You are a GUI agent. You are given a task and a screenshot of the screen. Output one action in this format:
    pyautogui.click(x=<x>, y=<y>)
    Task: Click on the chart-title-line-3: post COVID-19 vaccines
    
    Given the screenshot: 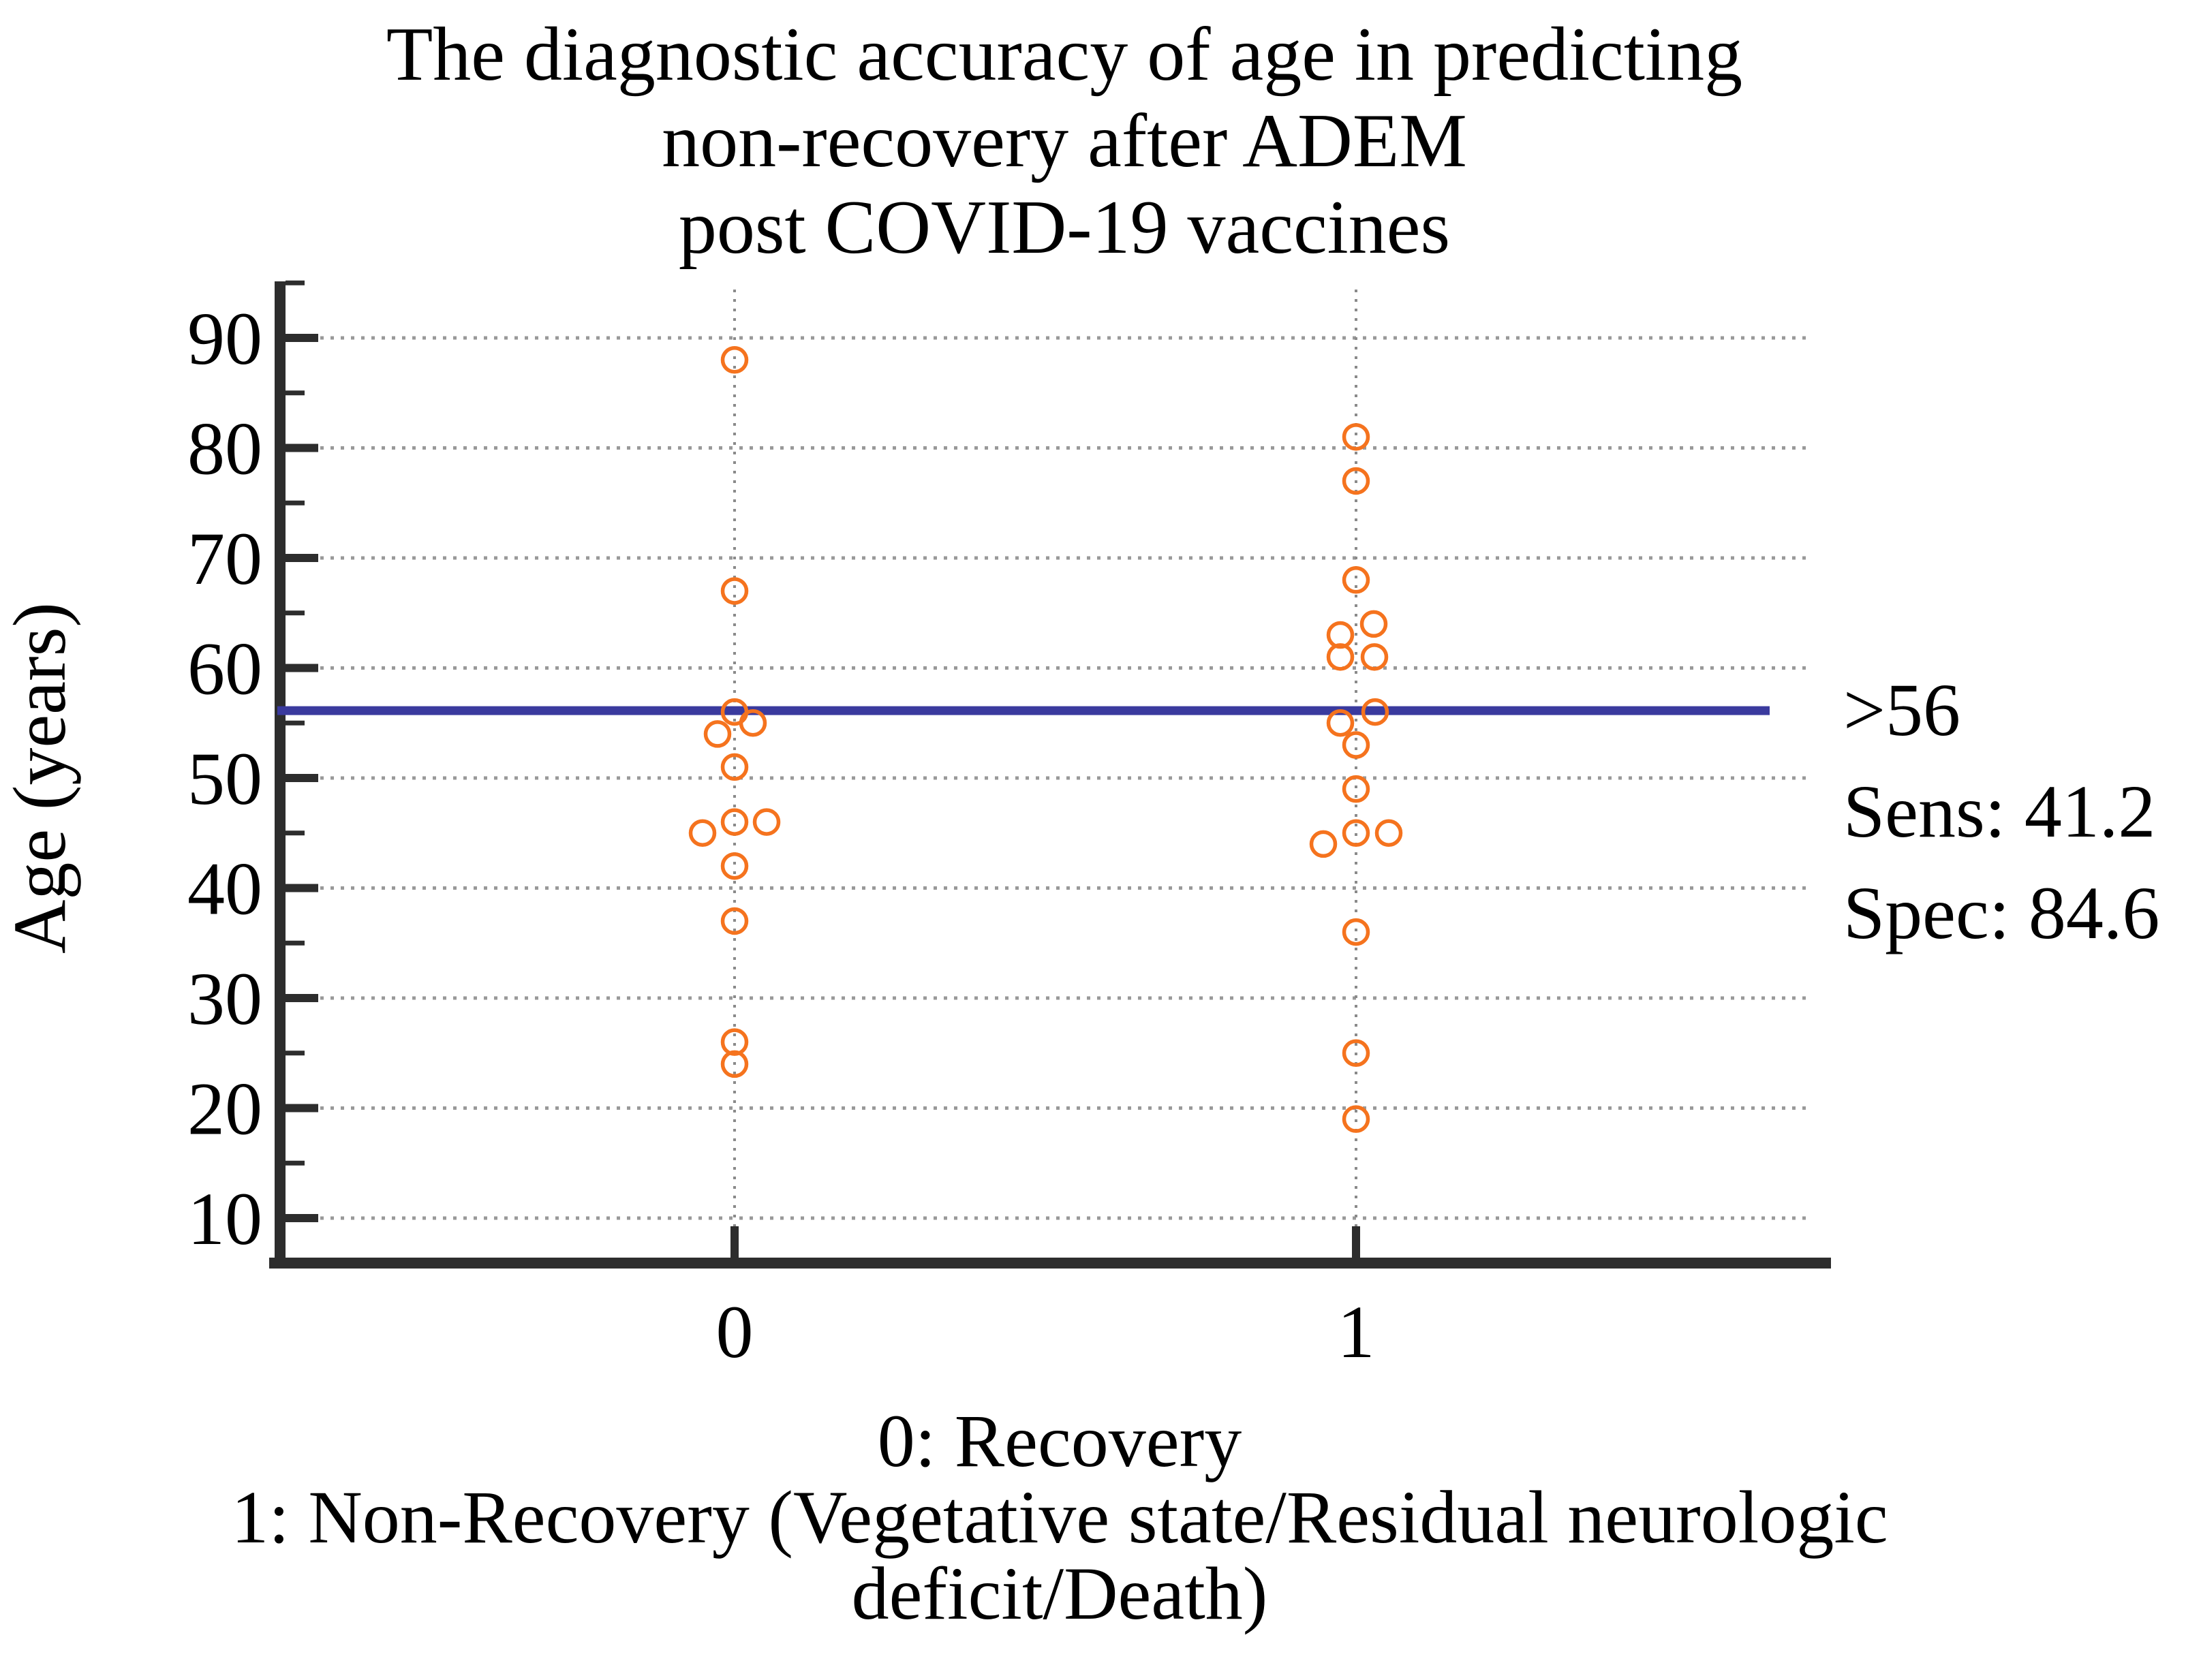 What is the action you would take?
    pyautogui.click(x=1065, y=227)
    